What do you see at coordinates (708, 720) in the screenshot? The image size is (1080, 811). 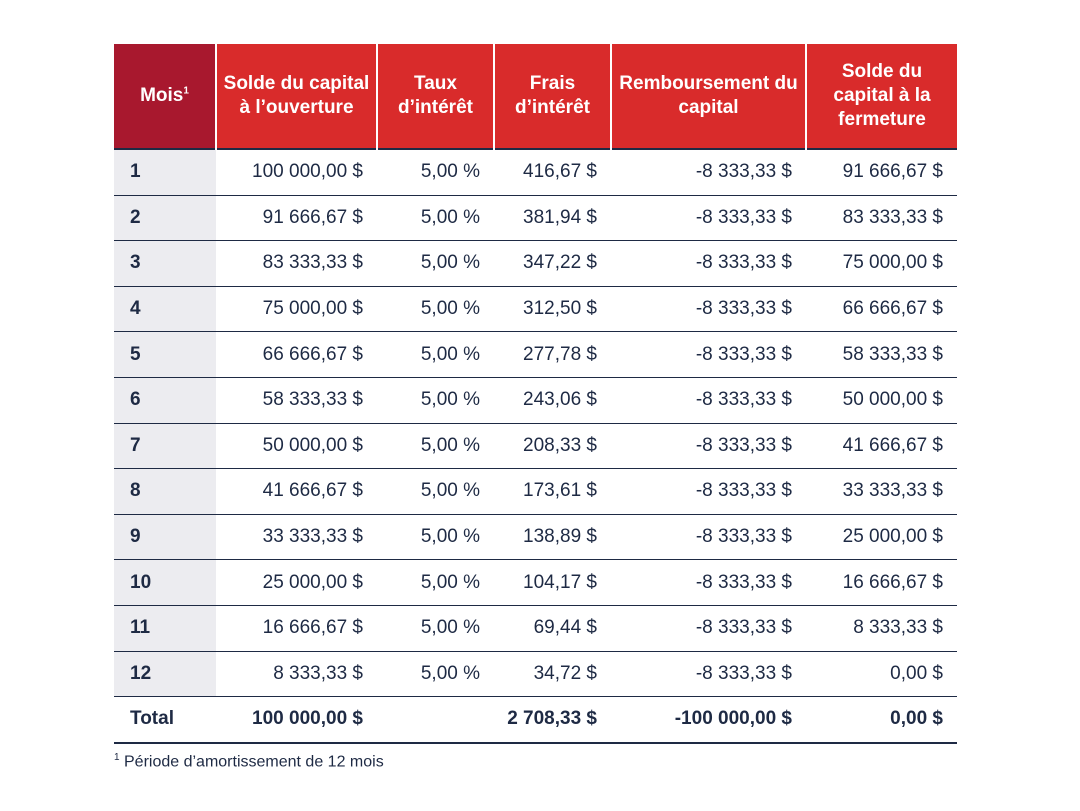 I see `total-remboursement: -100 000,00 $` at bounding box center [708, 720].